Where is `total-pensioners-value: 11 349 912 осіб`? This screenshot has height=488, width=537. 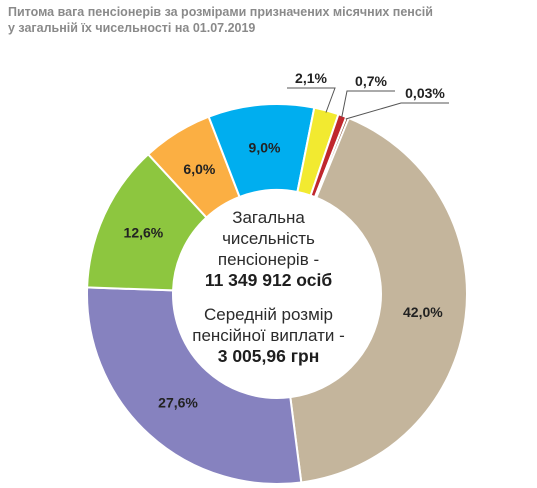 total-pensioners-value: 11 349 912 осіб is located at coordinates (268, 280).